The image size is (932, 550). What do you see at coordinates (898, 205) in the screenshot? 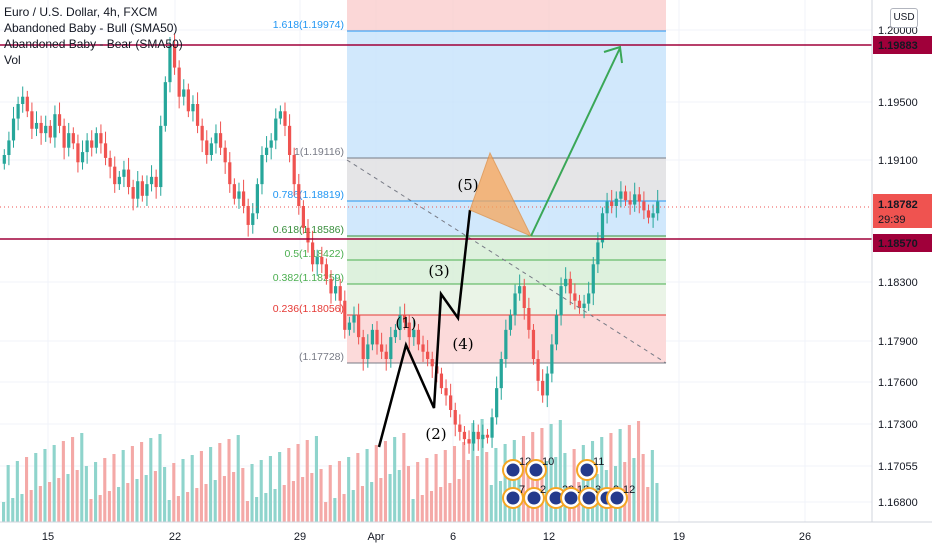
I see `current-price-label: 1.18782` at bounding box center [898, 205].